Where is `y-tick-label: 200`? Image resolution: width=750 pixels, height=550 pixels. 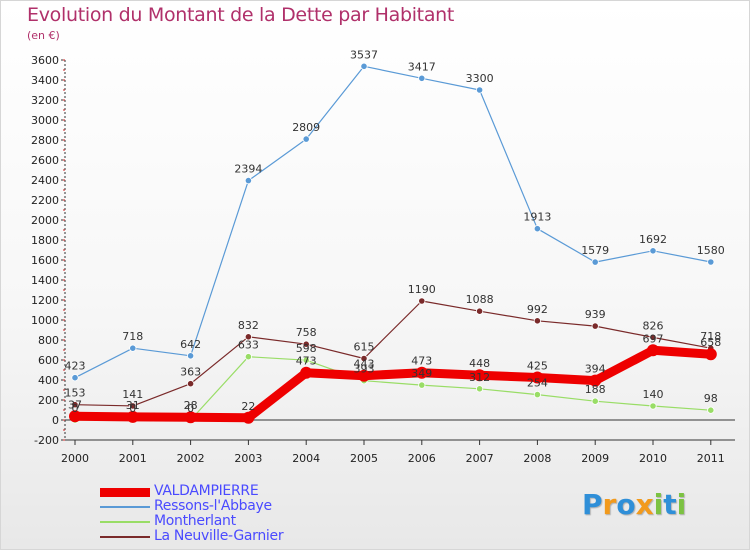
y-tick-label: 200 is located at coordinates (48, 400).